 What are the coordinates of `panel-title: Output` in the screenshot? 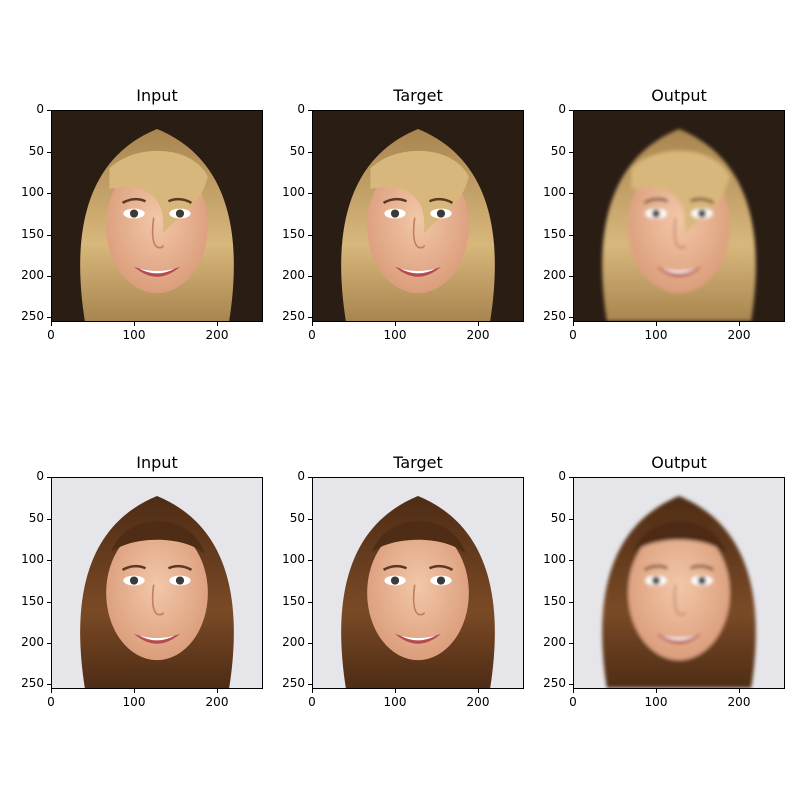 It's located at (679, 462).